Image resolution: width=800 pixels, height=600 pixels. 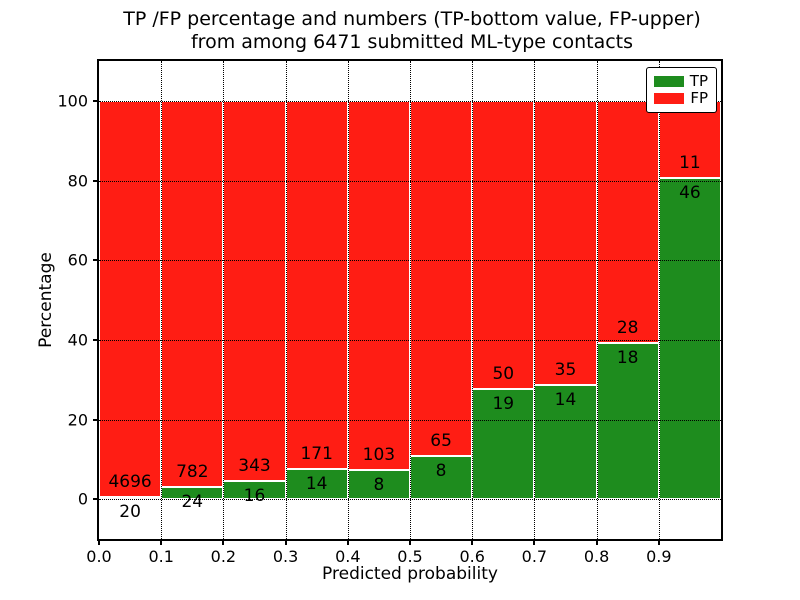 I want to click on legend: TP FP, so click(x=681, y=90).